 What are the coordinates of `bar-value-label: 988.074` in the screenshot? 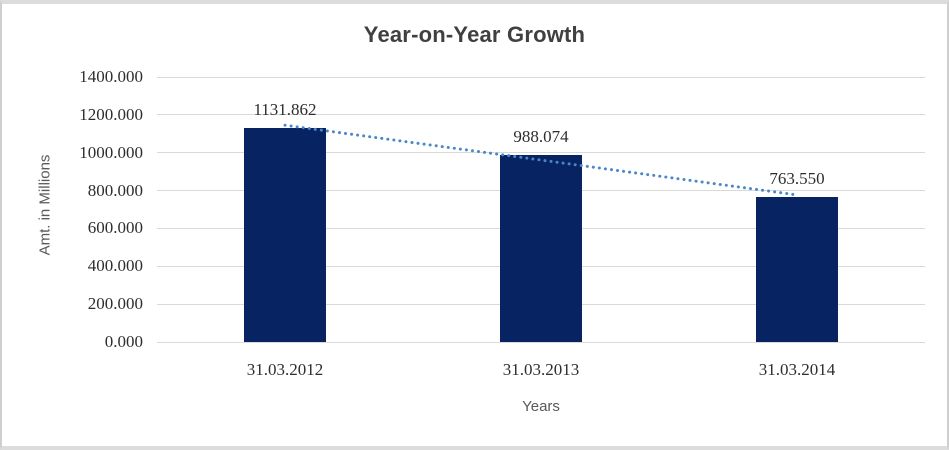 It's located at (541, 136).